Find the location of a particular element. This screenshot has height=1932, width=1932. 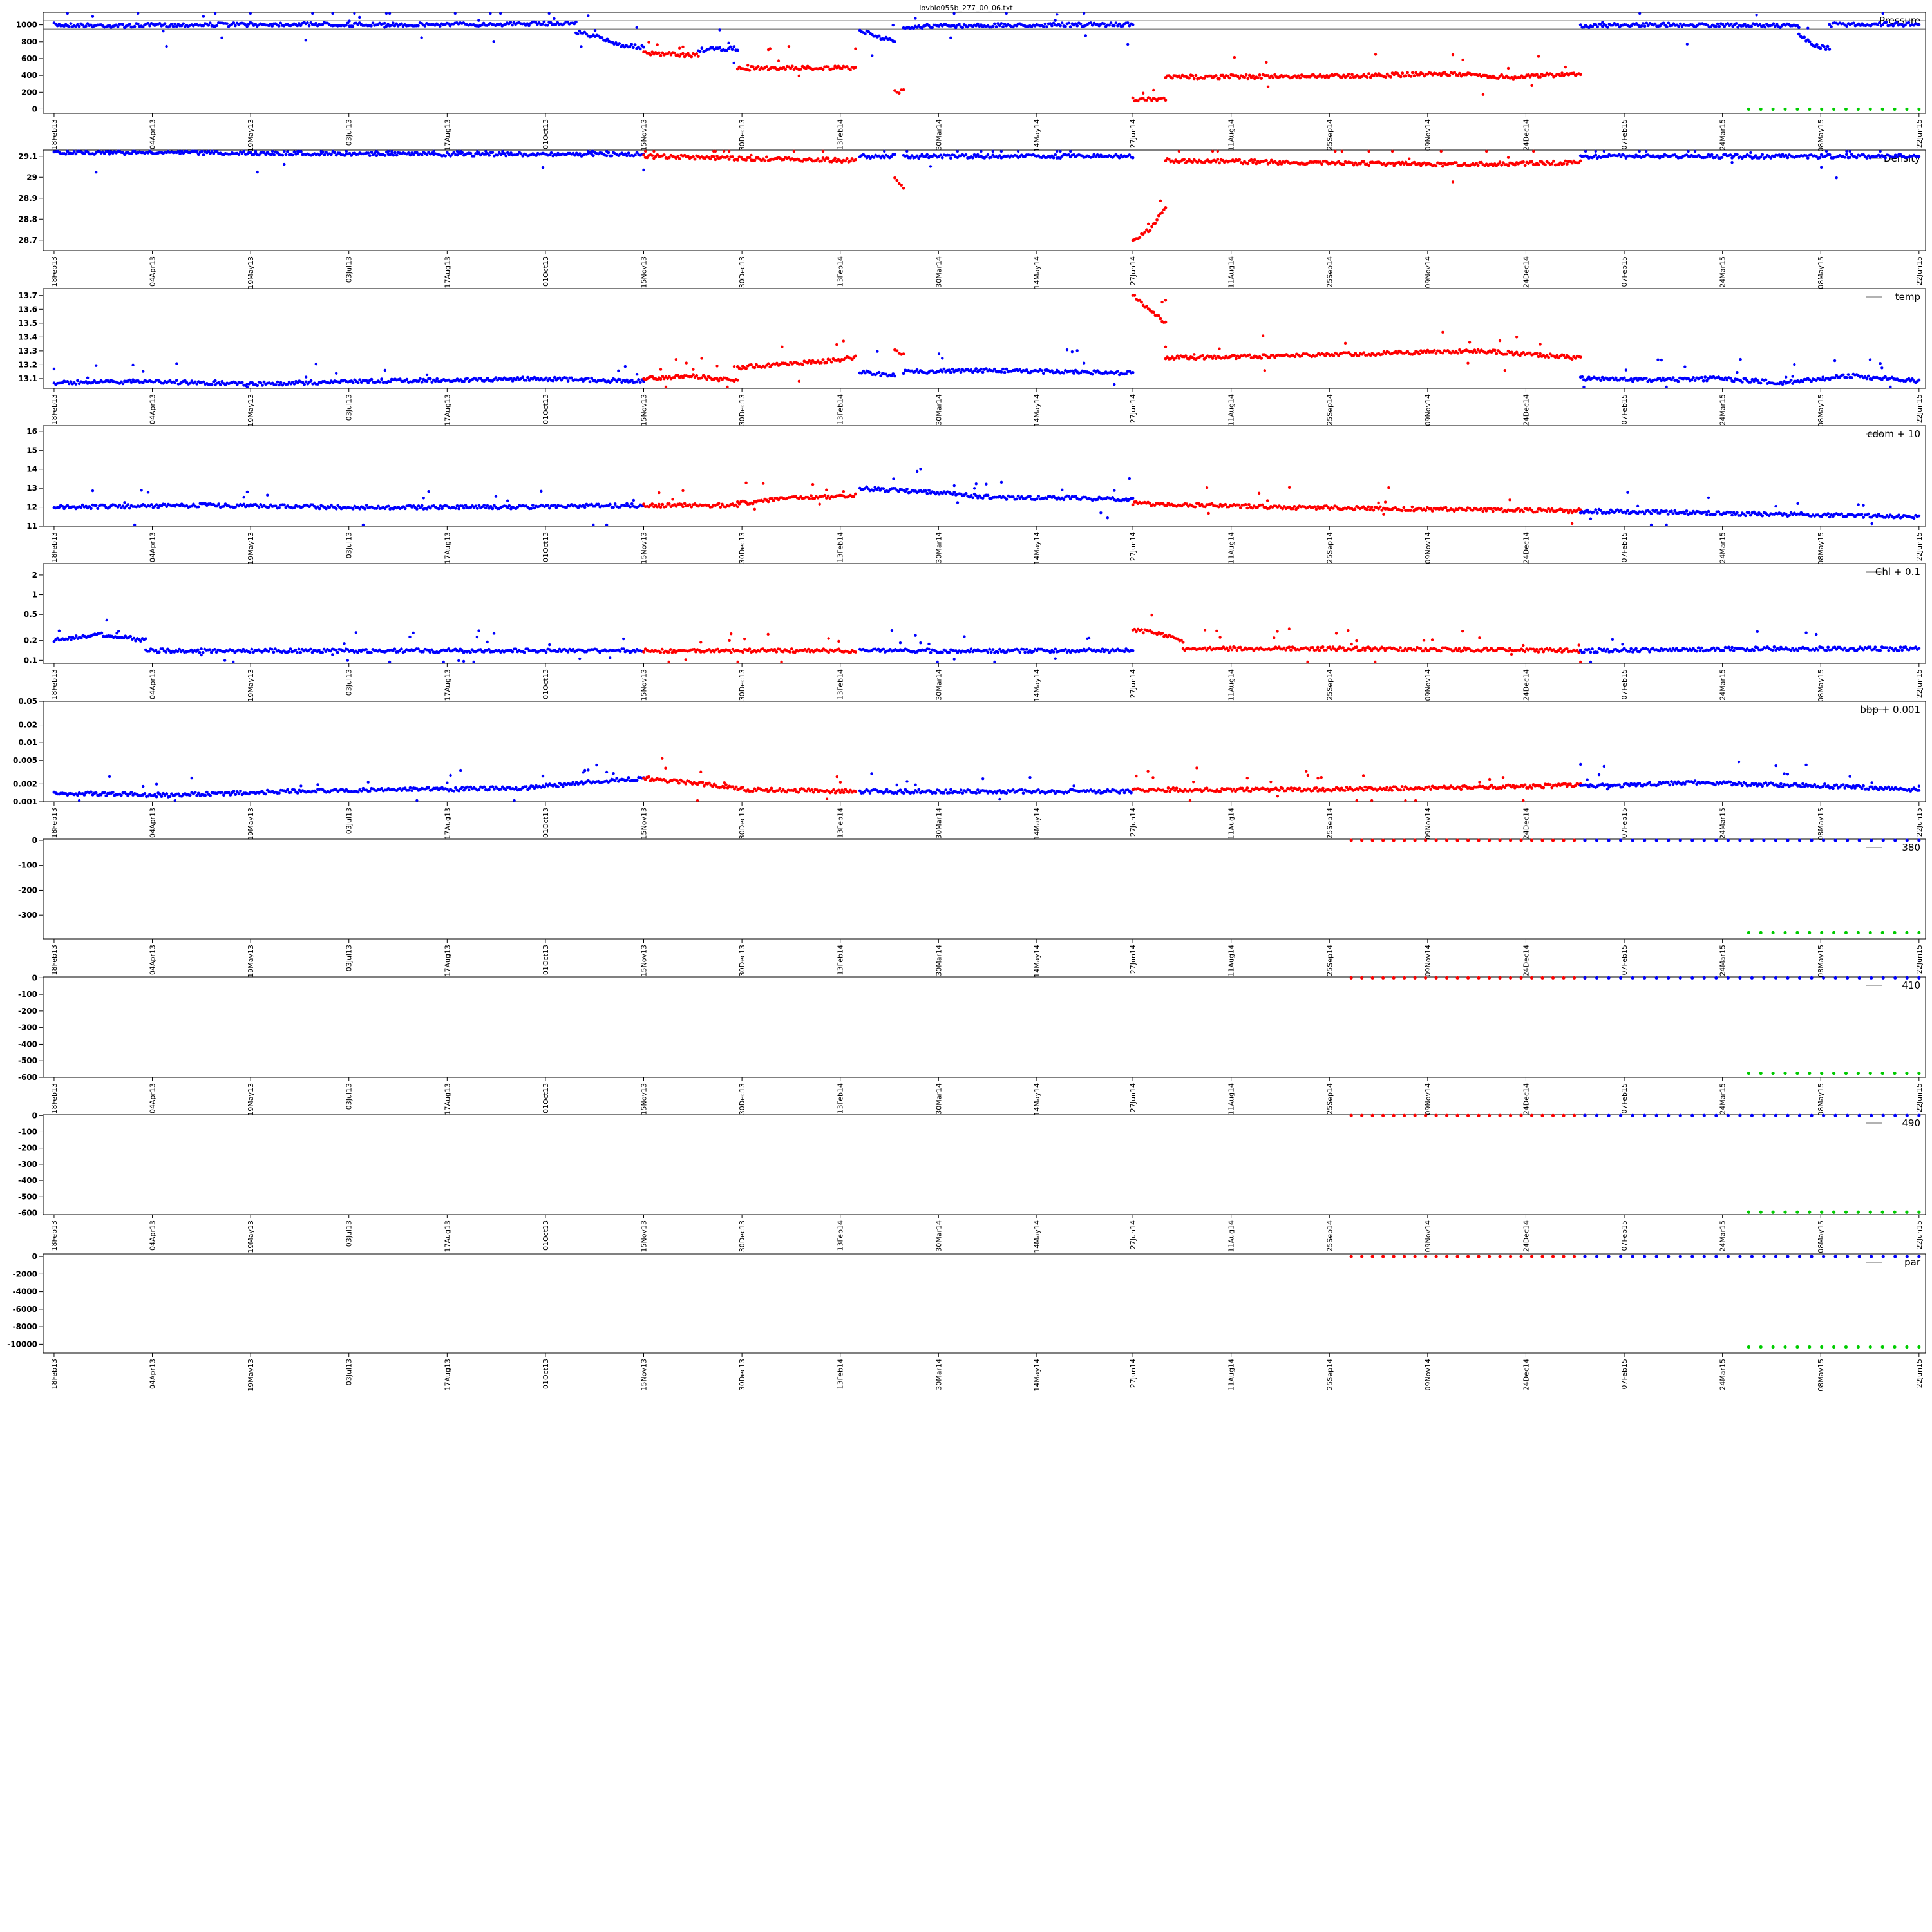

y-tick-label: 13.1 is located at coordinates (28, 379).